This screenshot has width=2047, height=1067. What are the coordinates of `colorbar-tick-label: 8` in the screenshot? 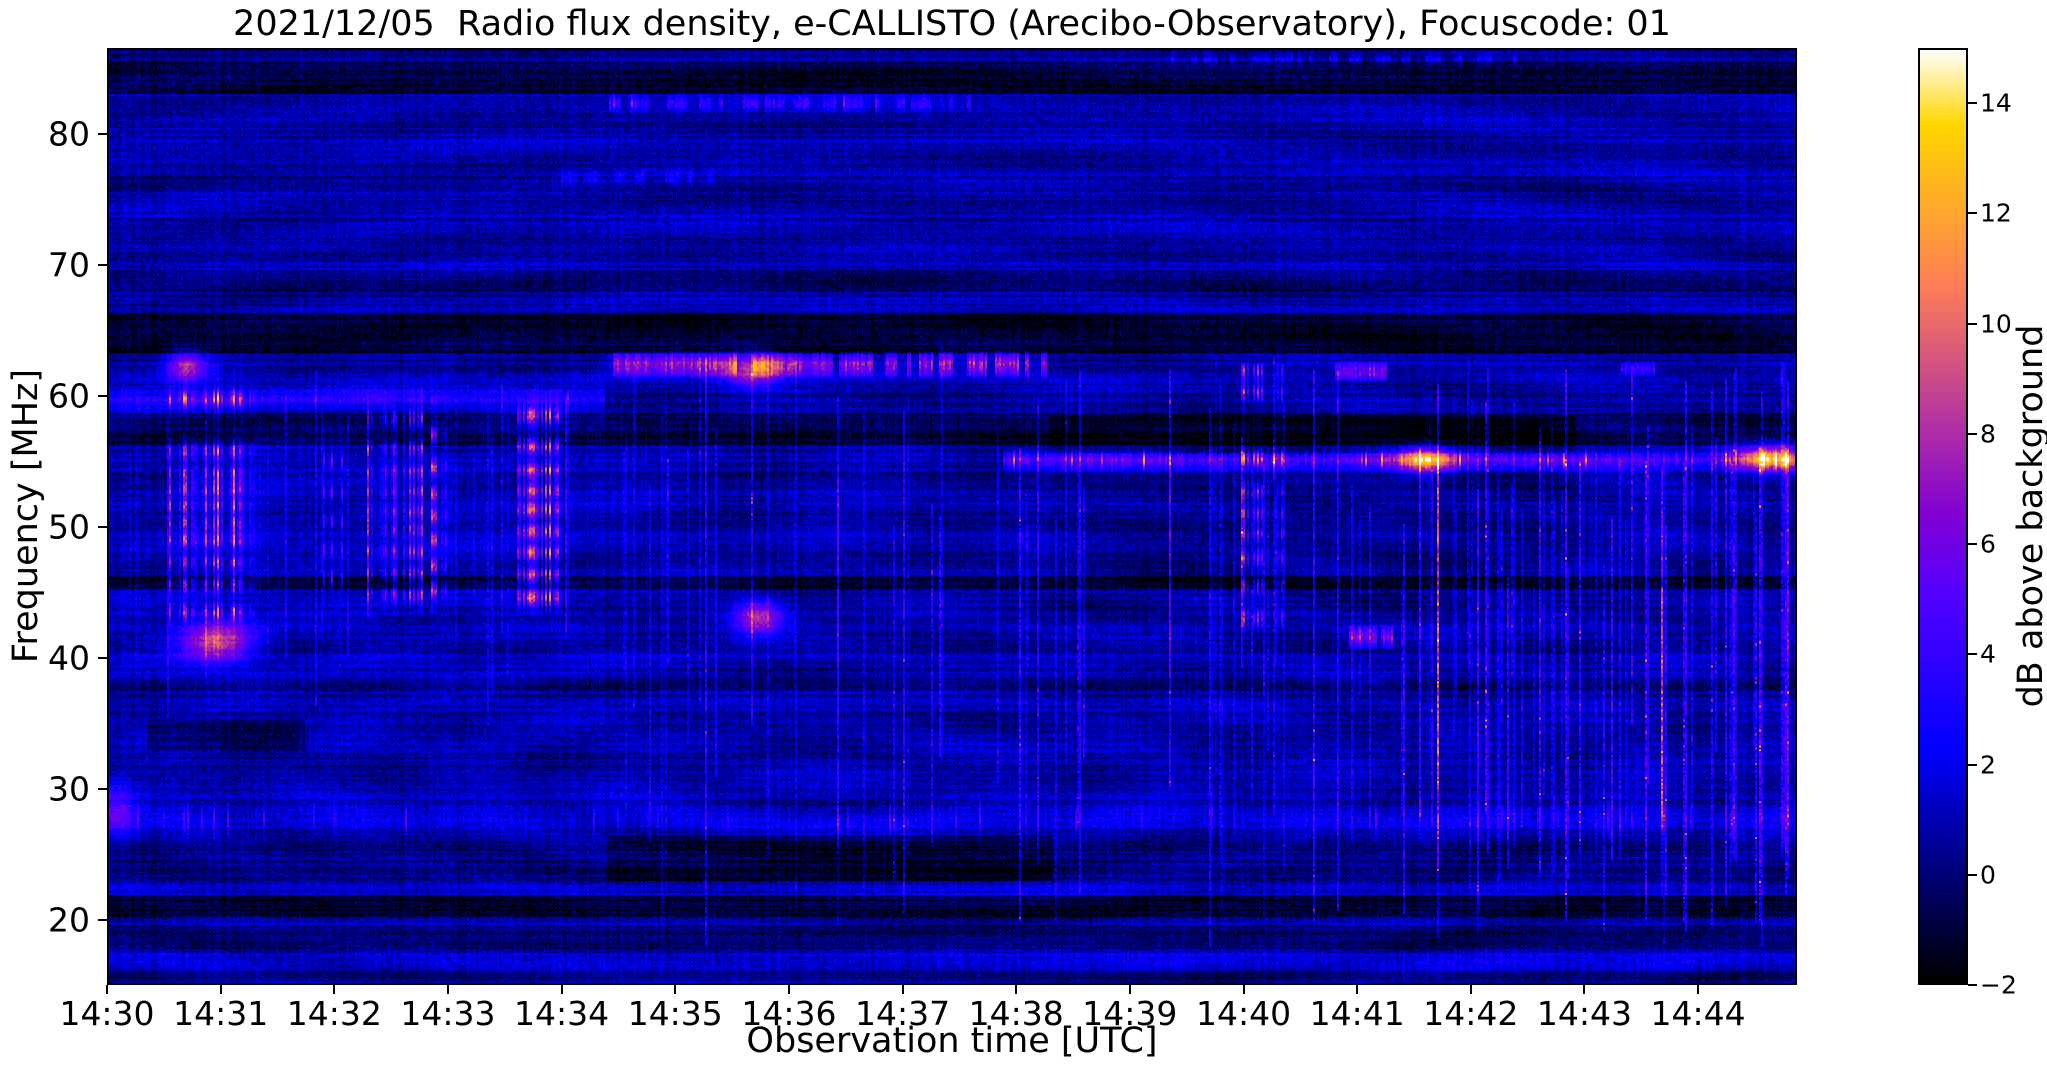 It's located at (1988, 434).